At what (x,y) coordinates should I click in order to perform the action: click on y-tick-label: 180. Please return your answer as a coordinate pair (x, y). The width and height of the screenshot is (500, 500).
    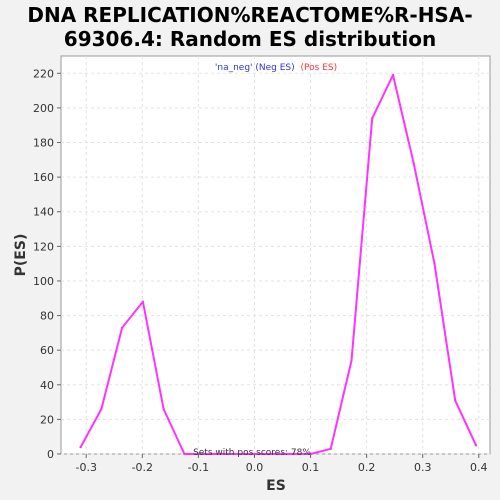
    Looking at the image, I should click on (43, 143).